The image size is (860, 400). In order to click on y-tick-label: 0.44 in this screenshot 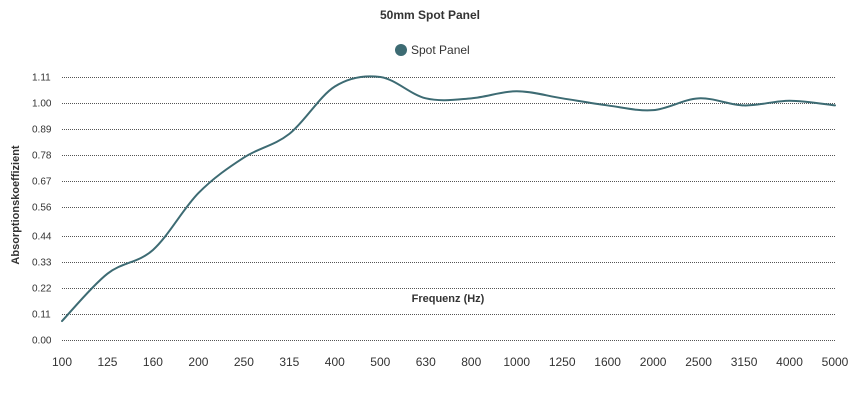, I will do `click(42, 237)`.